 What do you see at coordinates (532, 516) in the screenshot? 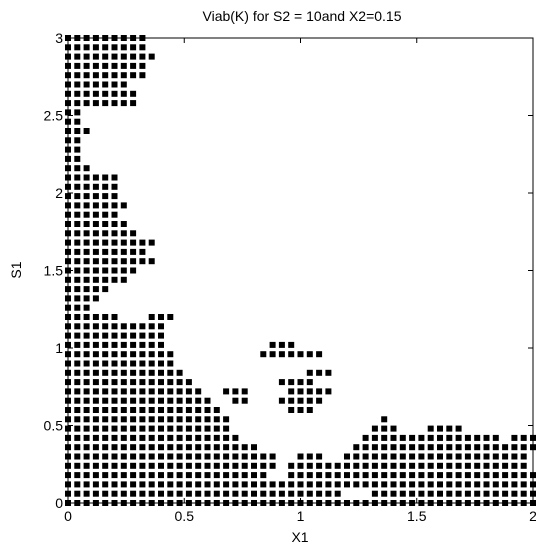
I see `x-tick-label: 2` at bounding box center [532, 516].